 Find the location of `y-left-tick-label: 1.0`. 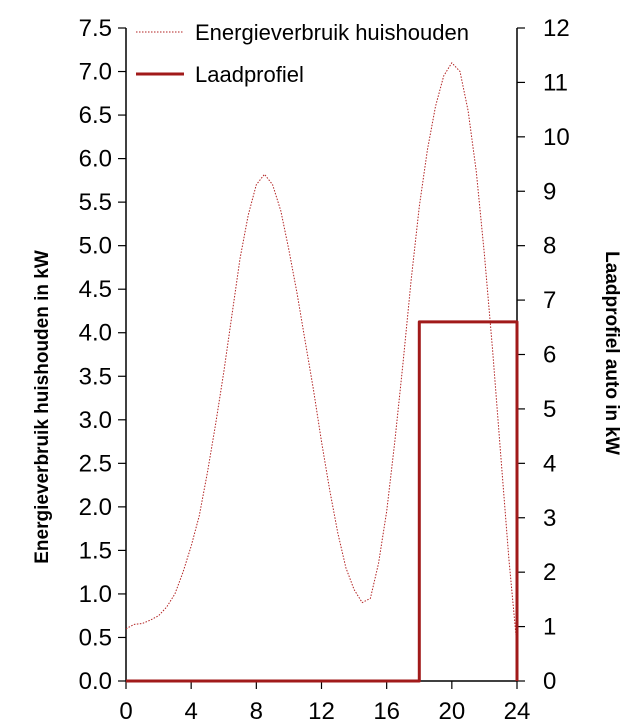

y-left-tick-label: 1.0 is located at coordinates (95, 594).